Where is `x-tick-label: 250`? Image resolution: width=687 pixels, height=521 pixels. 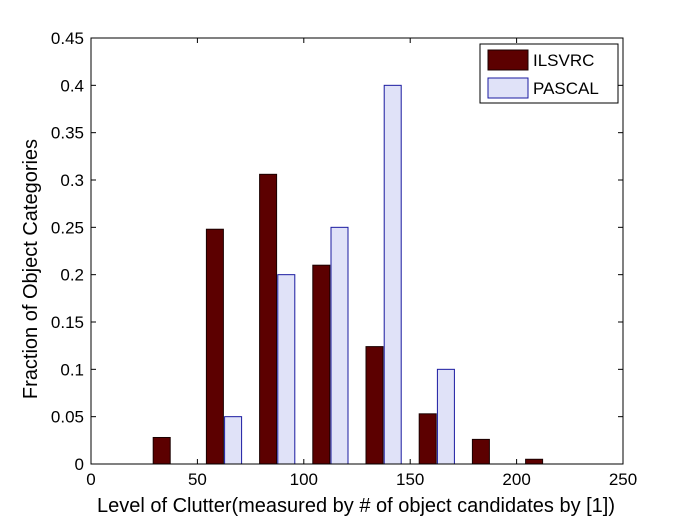
x-tick-label: 250 is located at coordinates (623, 479).